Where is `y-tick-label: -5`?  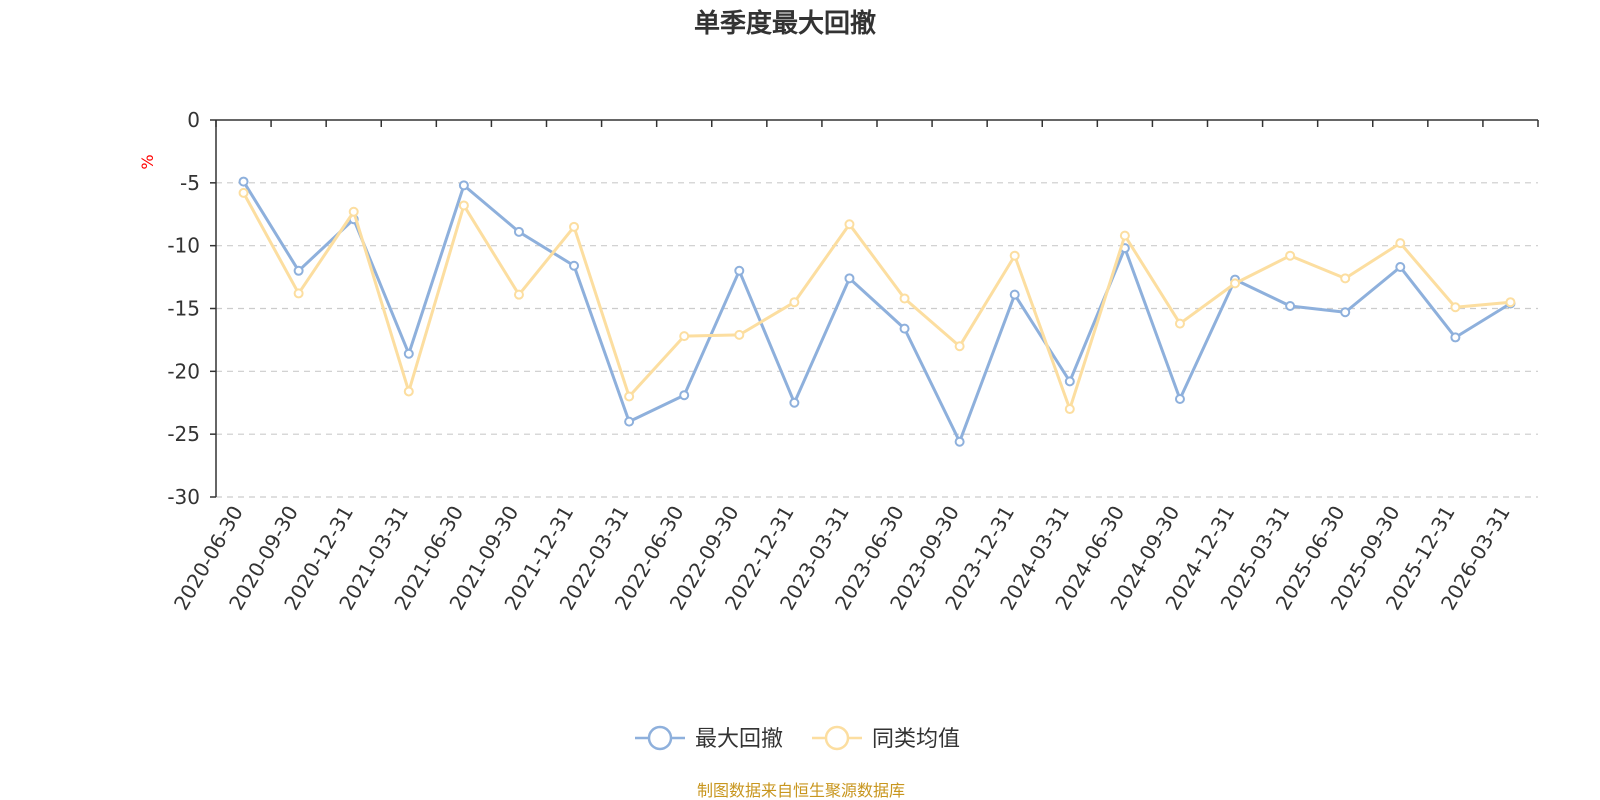 y-tick-label: -5 is located at coordinates (190, 183).